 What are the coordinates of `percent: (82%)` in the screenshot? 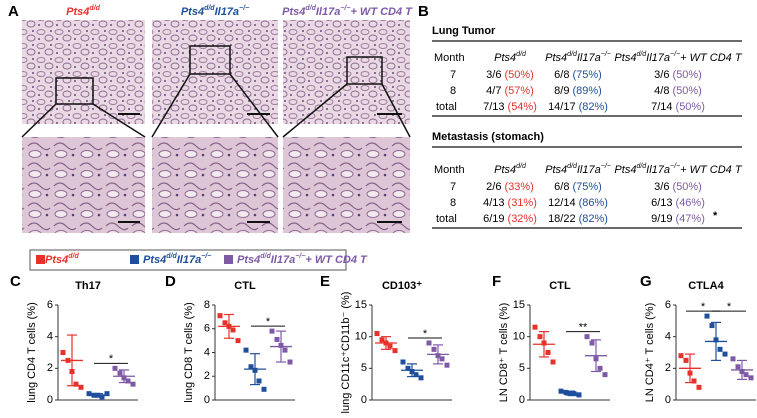 It's located at (593, 219).